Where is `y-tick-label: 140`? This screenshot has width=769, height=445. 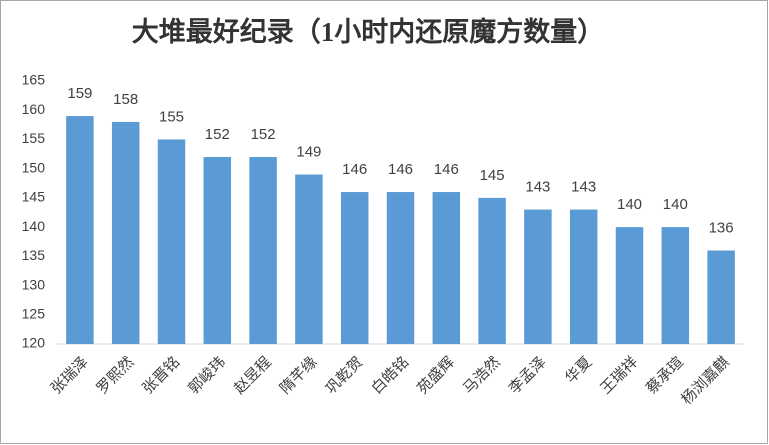
y-tick-label: 140 is located at coordinates (34, 226).